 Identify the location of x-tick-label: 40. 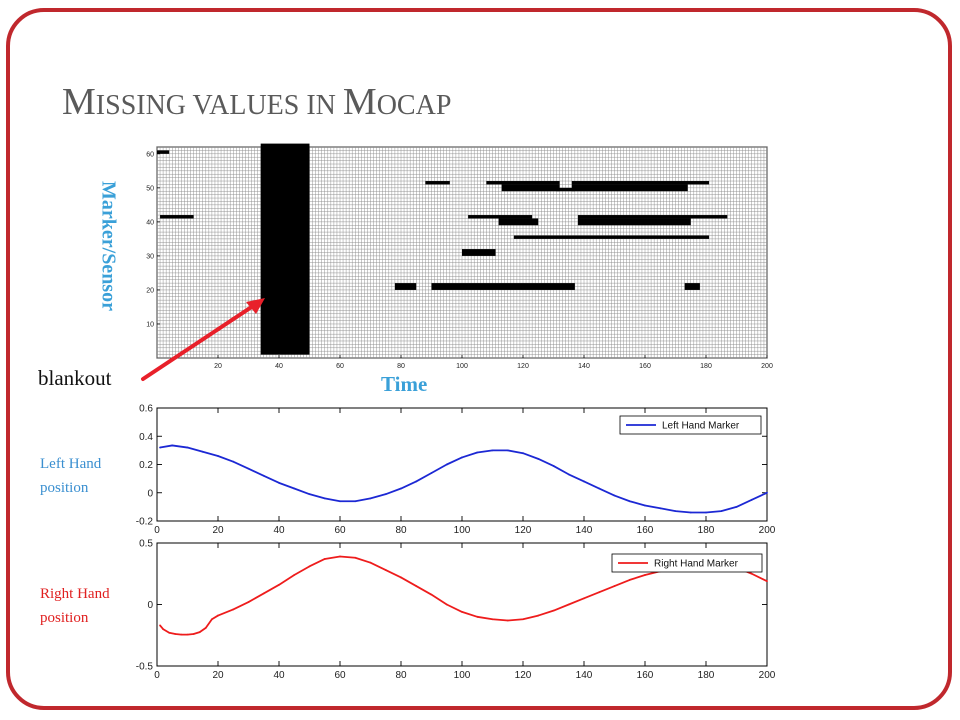
(279, 675).